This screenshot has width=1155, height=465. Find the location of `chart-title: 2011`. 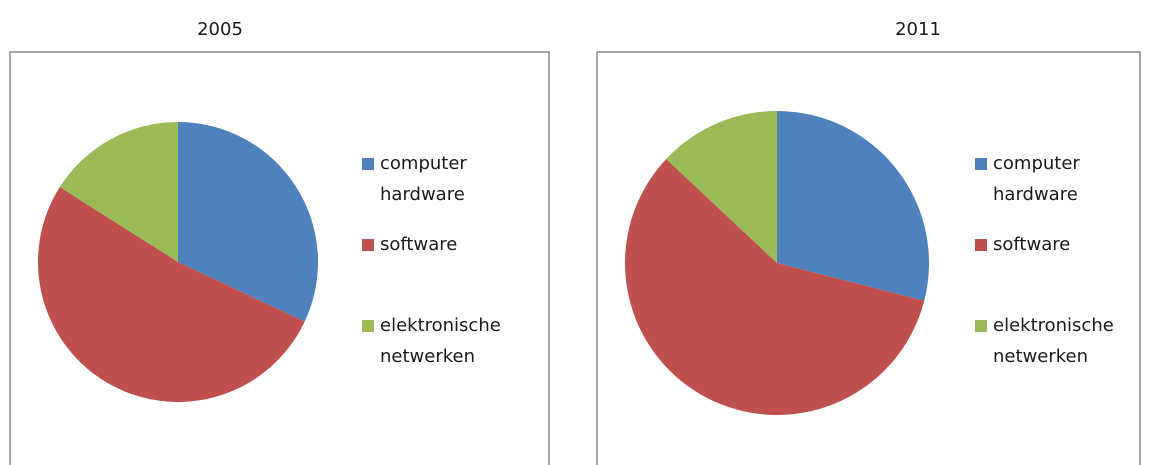

chart-title: 2011 is located at coordinates (918, 29).